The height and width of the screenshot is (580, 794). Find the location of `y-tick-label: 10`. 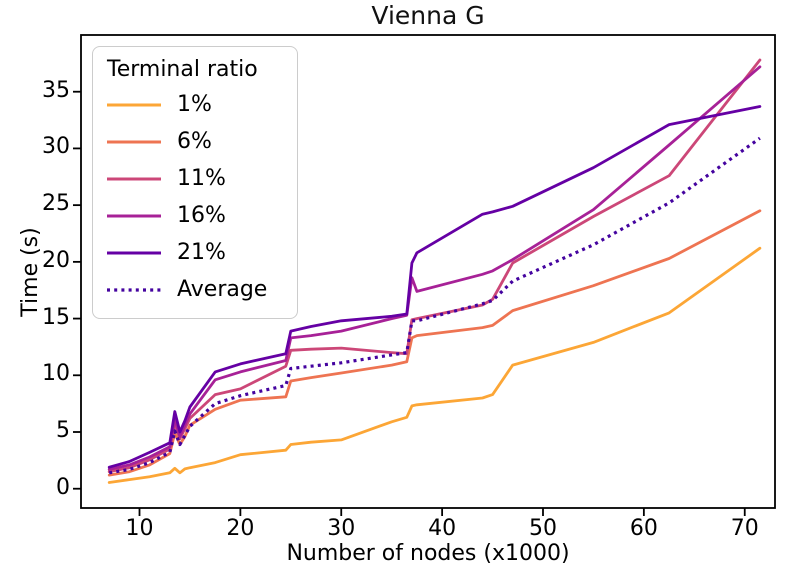

y-tick-label: 10 is located at coordinates (56, 374).